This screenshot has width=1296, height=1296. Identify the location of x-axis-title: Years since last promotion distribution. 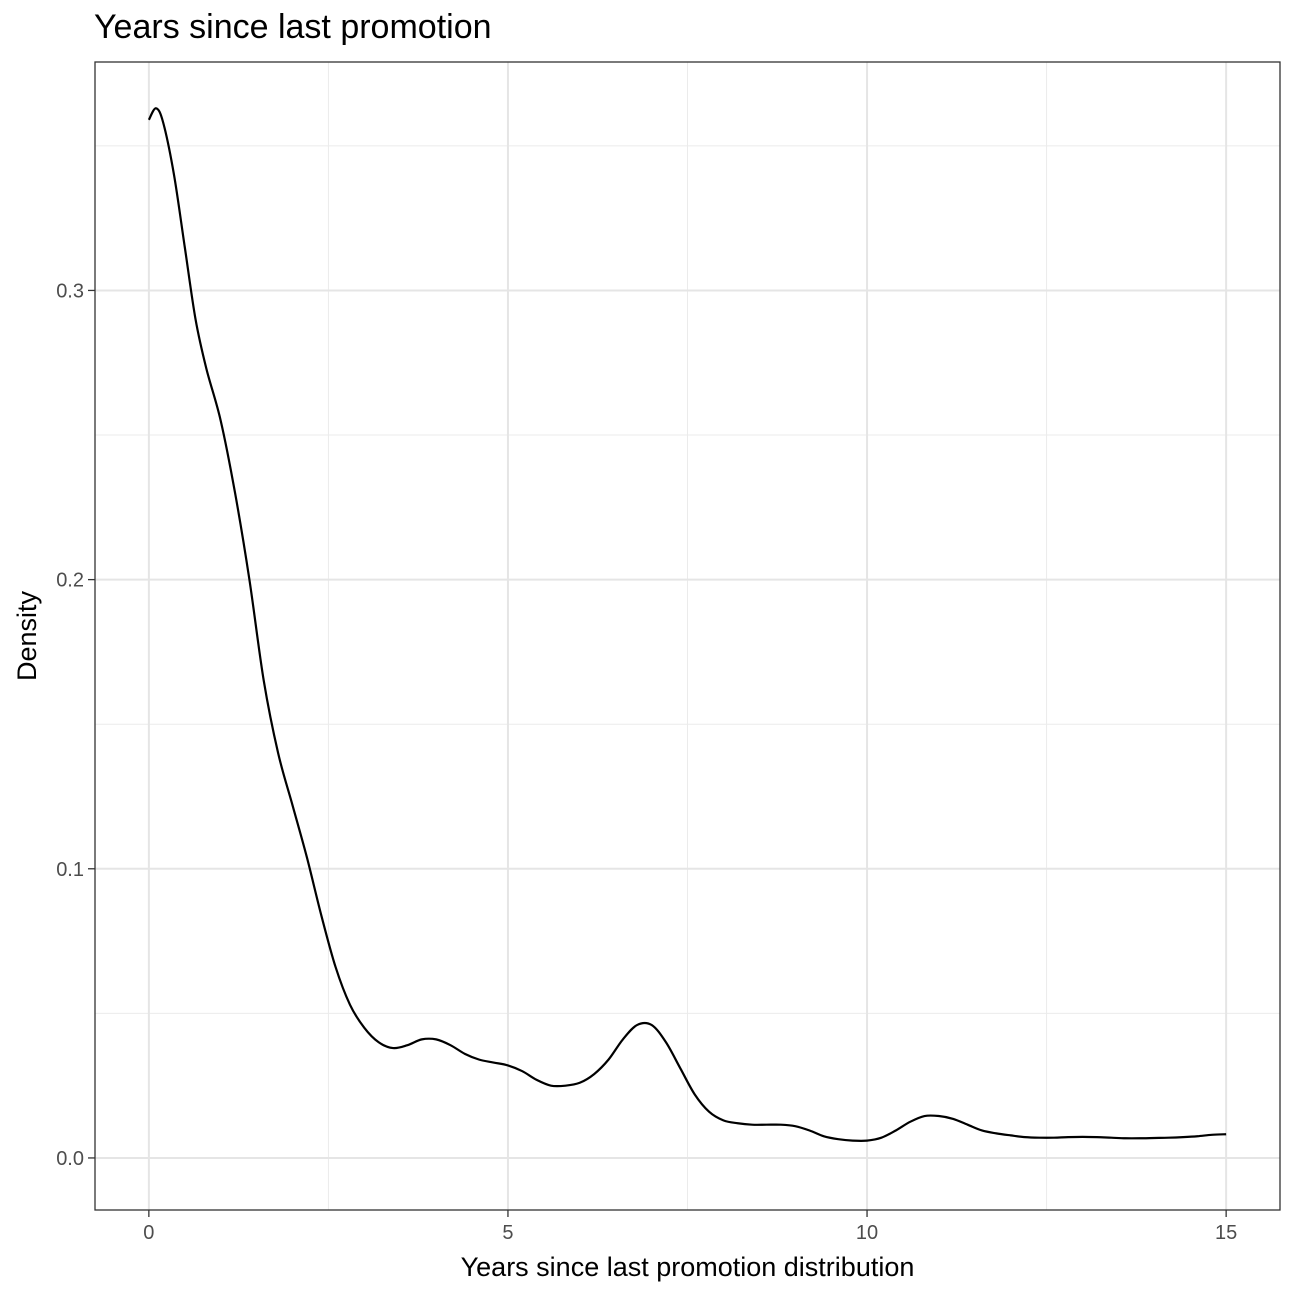
(688, 1267).